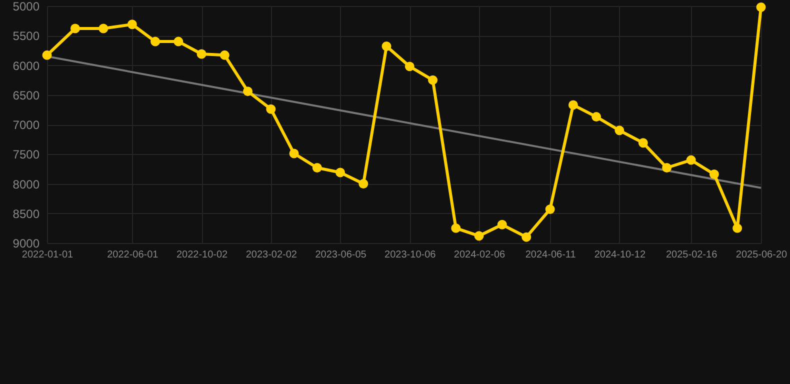  I want to click on x-tick-label: 2022-01-01, so click(48, 255).